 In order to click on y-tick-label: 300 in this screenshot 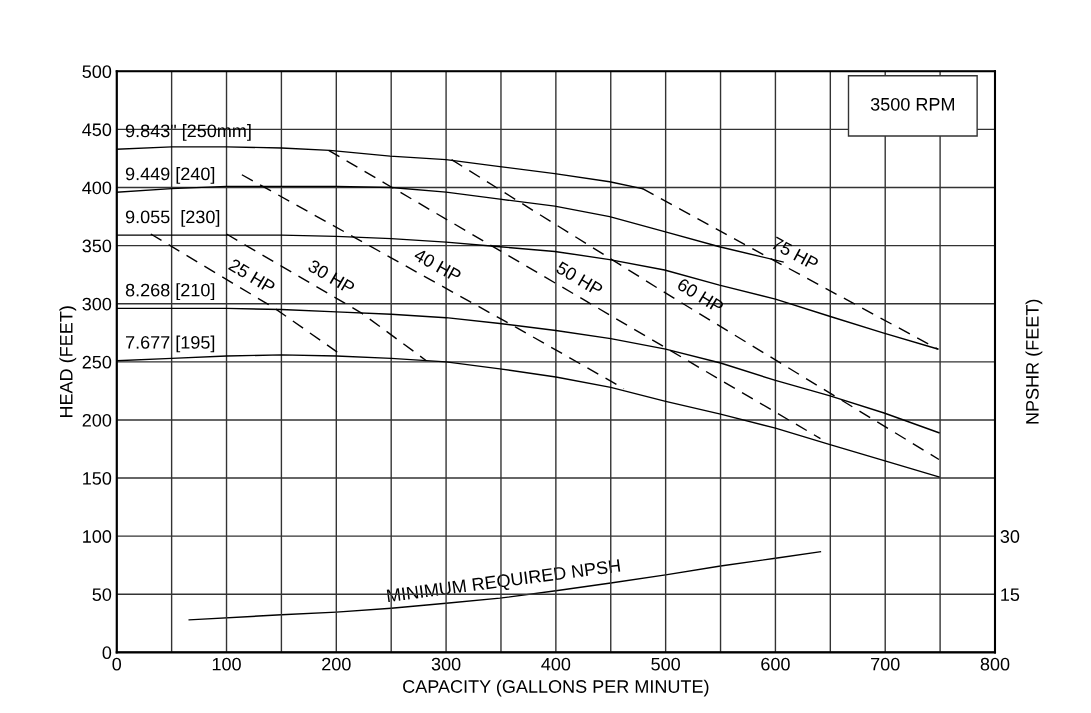, I will do `click(97, 304)`.